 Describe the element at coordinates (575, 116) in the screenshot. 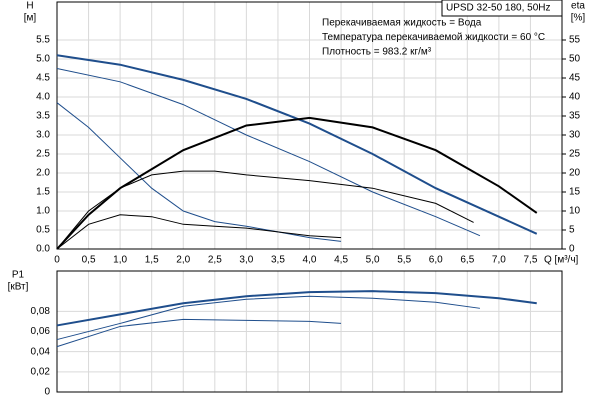

I see `y2-tick-label: 35` at that location.